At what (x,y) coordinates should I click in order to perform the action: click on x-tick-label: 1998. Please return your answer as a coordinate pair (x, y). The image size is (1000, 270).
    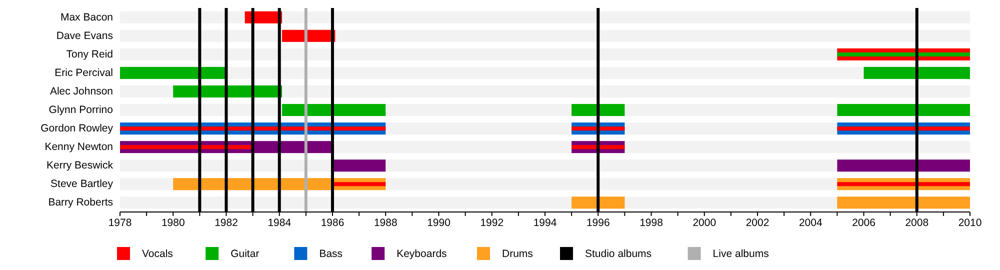
    Looking at the image, I should click on (652, 223).